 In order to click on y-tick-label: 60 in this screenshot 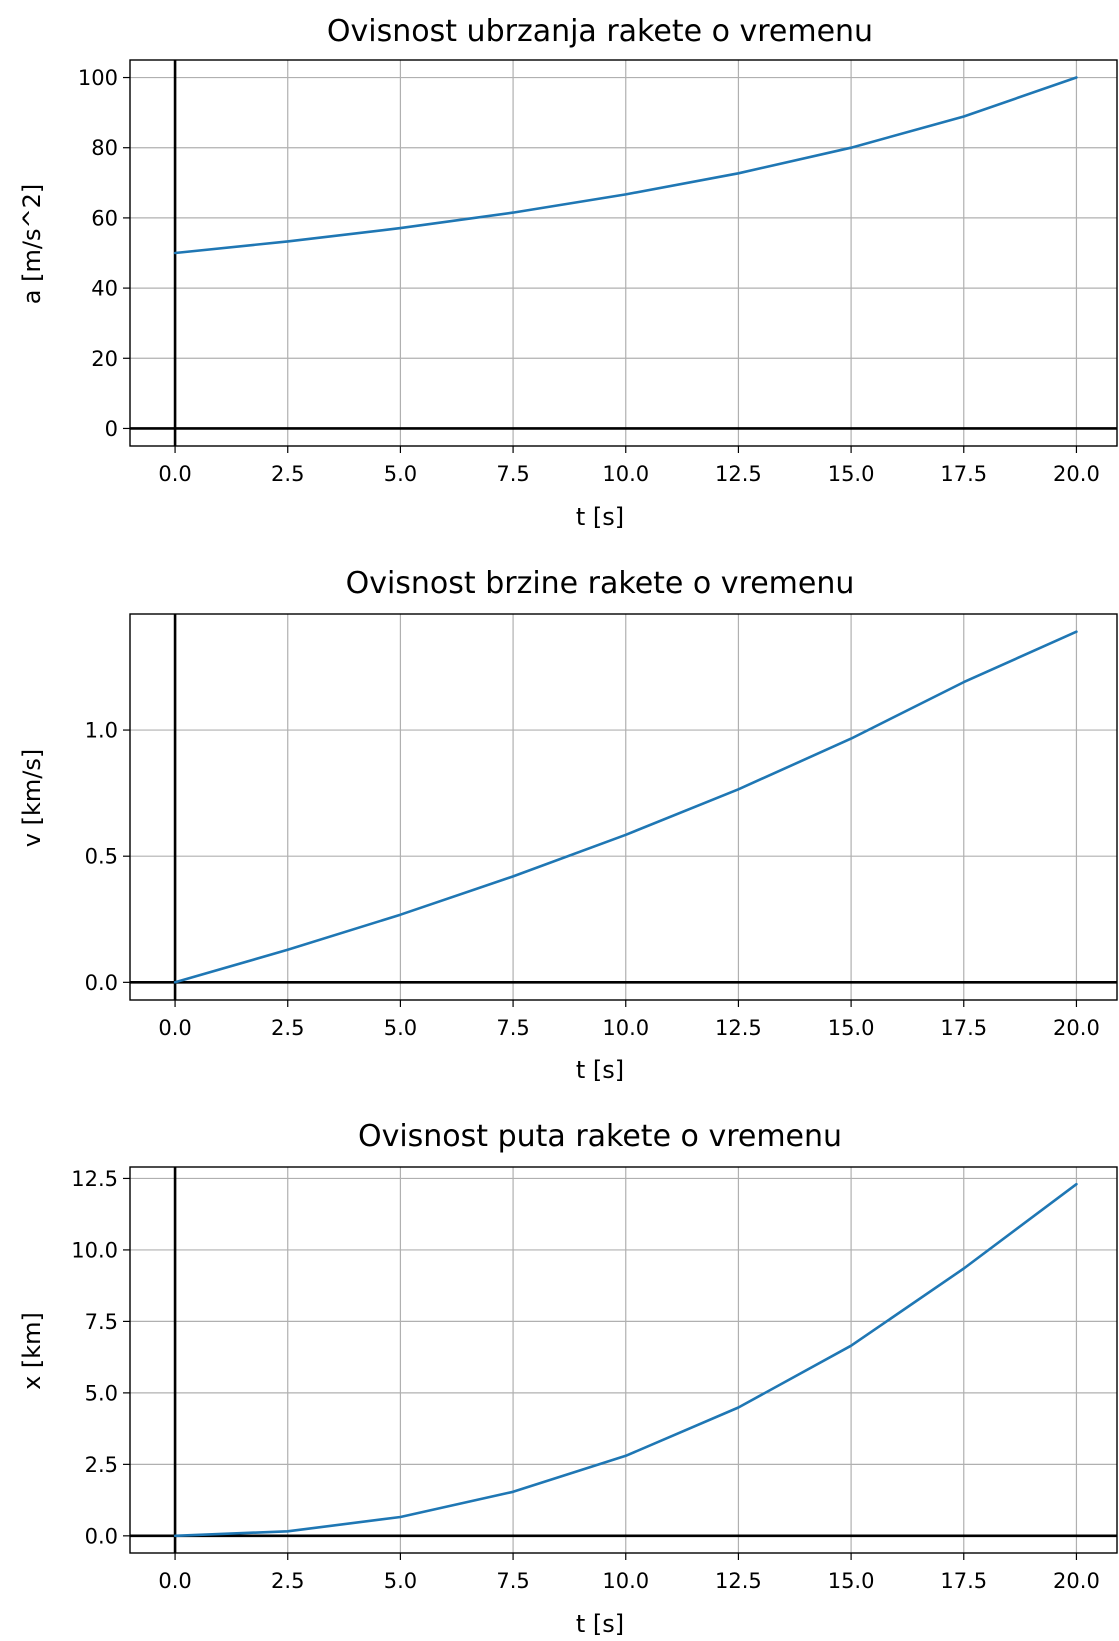, I will do `click(104, 218)`.